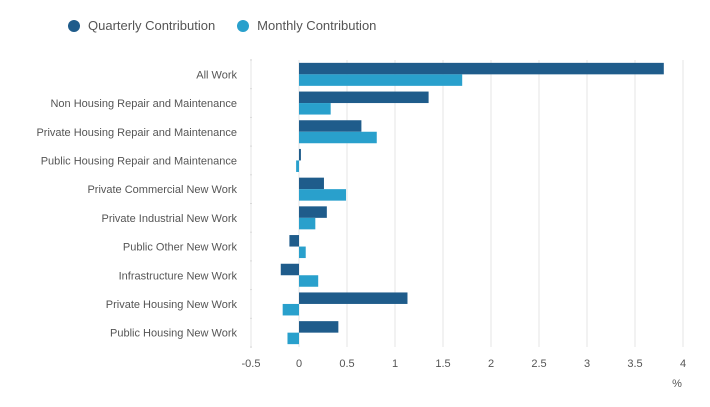 The height and width of the screenshot is (407, 710). Describe the element at coordinates (677, 384) in the screenshot. I see `x-axis-unit-label: %` at that location.